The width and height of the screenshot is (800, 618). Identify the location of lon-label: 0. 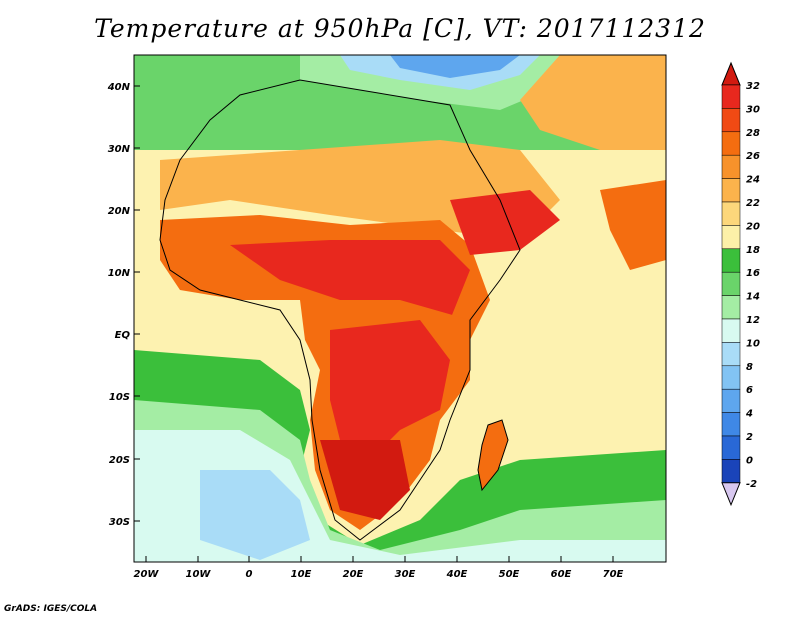
(249, 574).